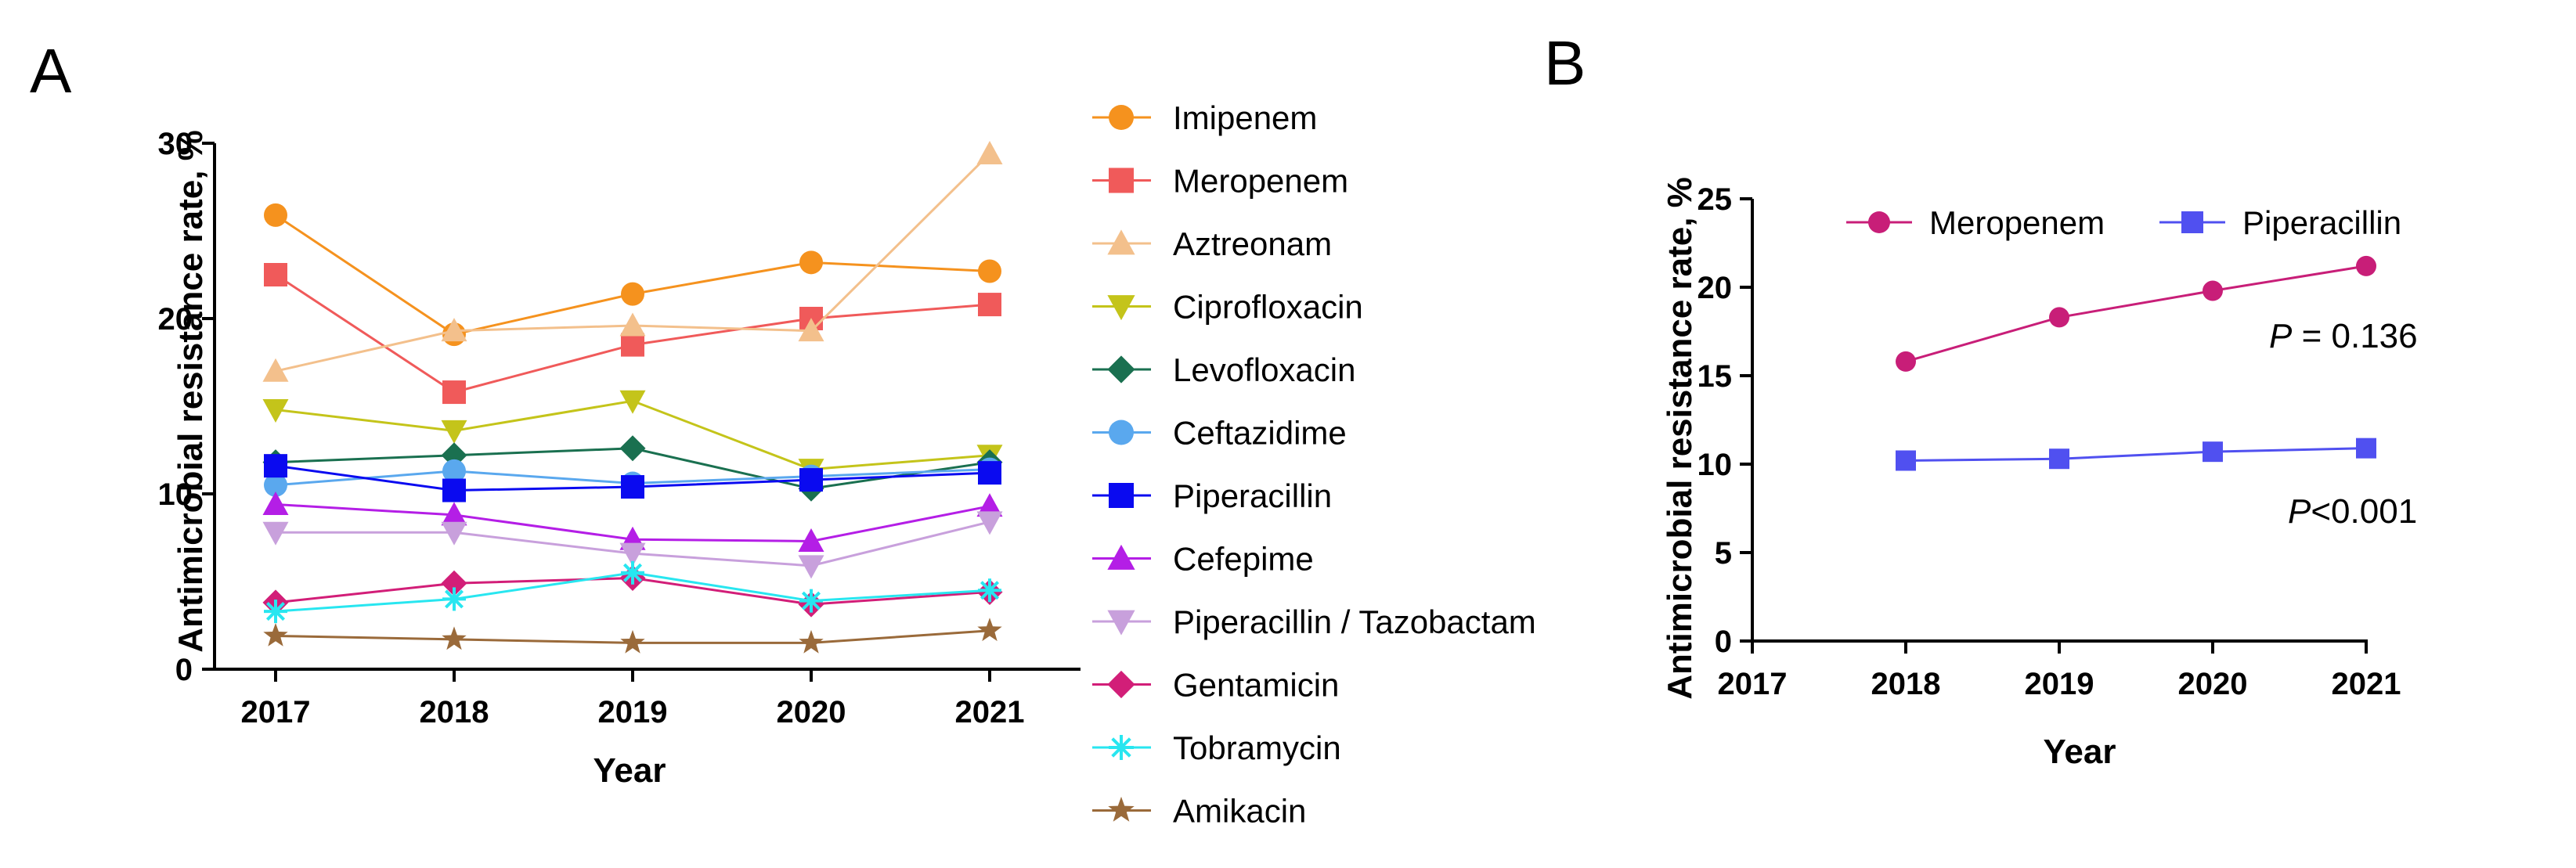 The image size is (2576, 868). Describe the element at coordinates (1260, 182) in the screenshot. I see `legend-label-meropenem: Meropenem` at that location.